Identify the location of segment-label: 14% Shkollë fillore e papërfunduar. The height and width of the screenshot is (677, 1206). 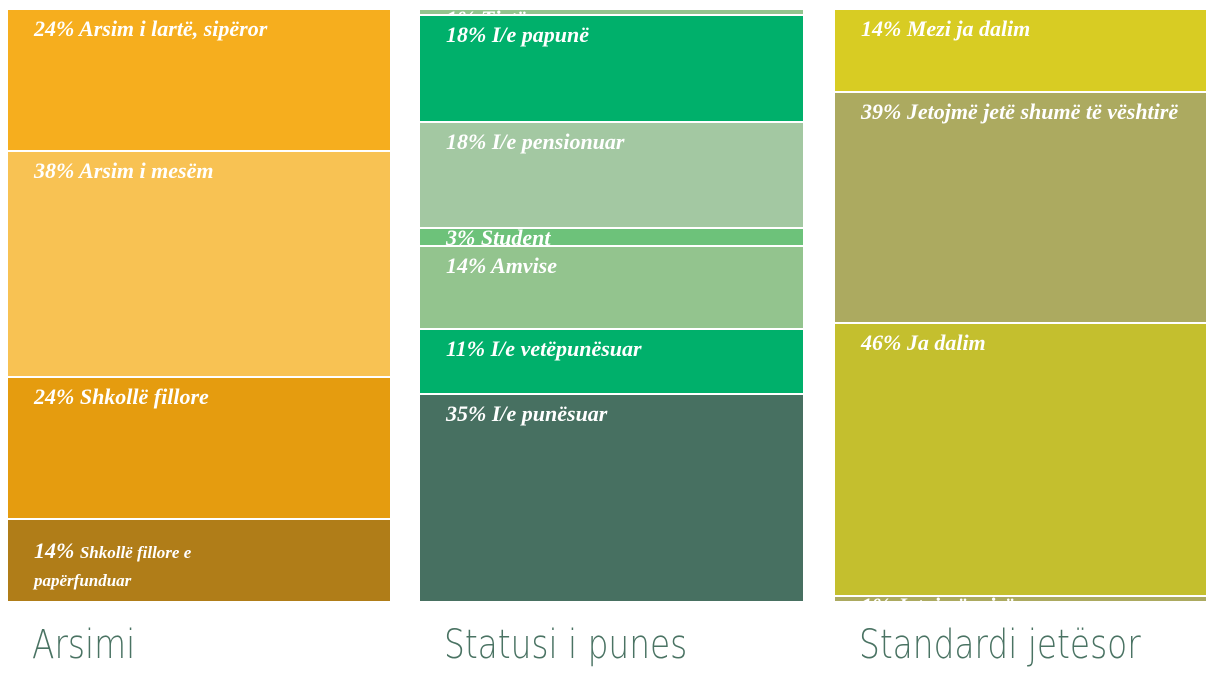
(154, 566).